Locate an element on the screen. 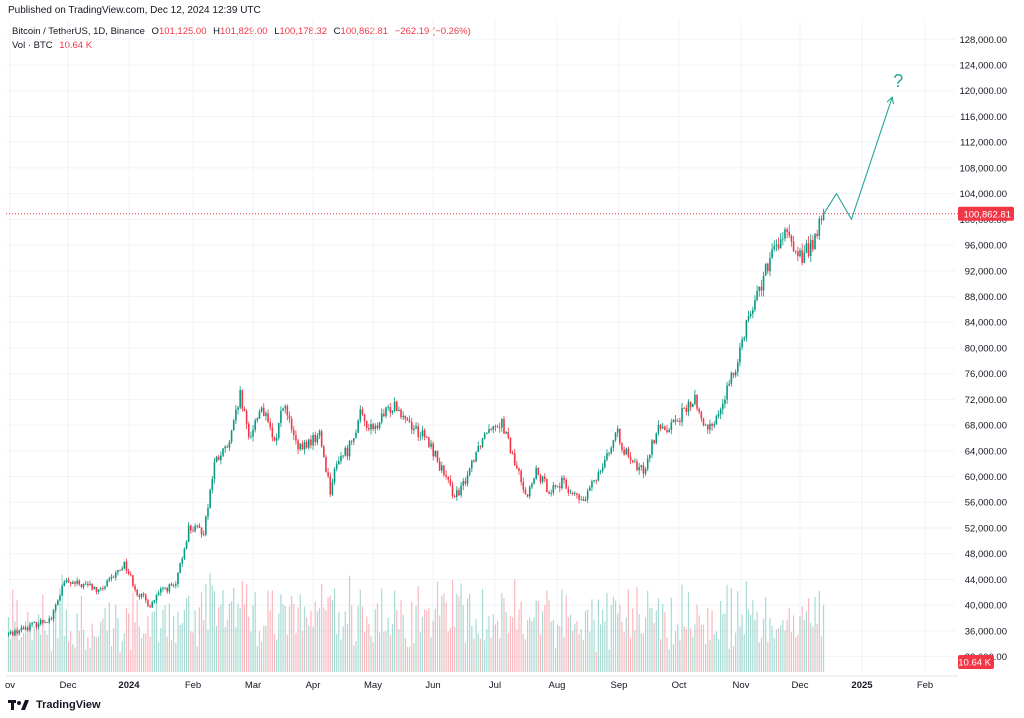 The height and width of the screenshot is (718, 1024). last-price-box is located at coordinates (986, 213).